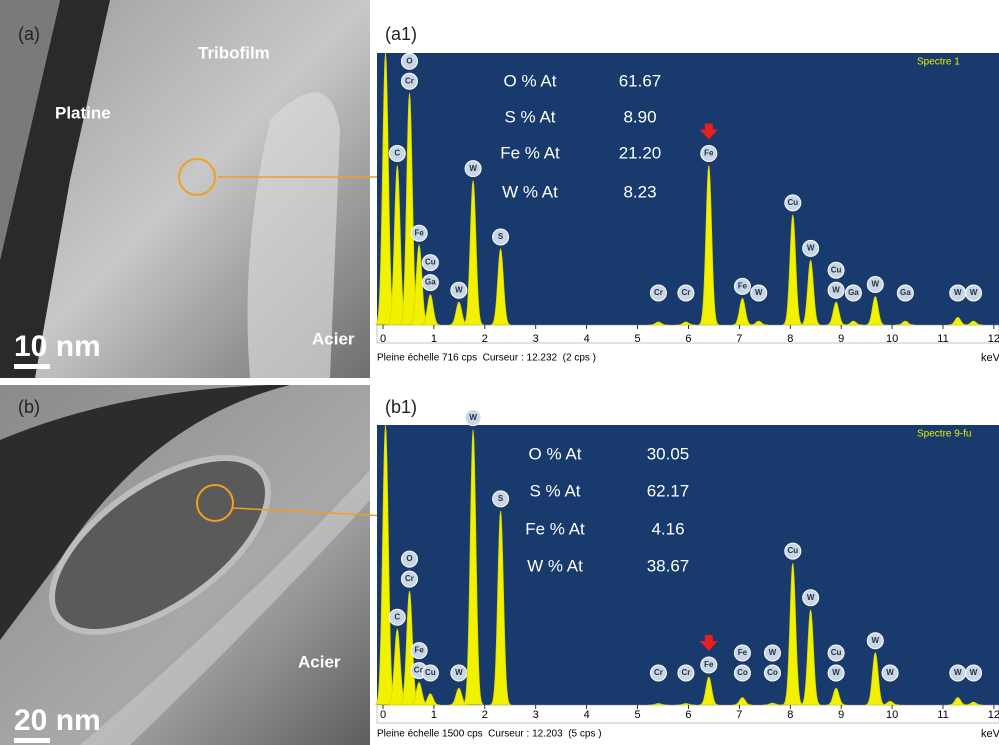 The height and width of the screenshot is (745, 999). What do you see at coordinates (993, 715) in the screenshot?
I see `x-tick-label: 12` at bounding box center [993, 715].